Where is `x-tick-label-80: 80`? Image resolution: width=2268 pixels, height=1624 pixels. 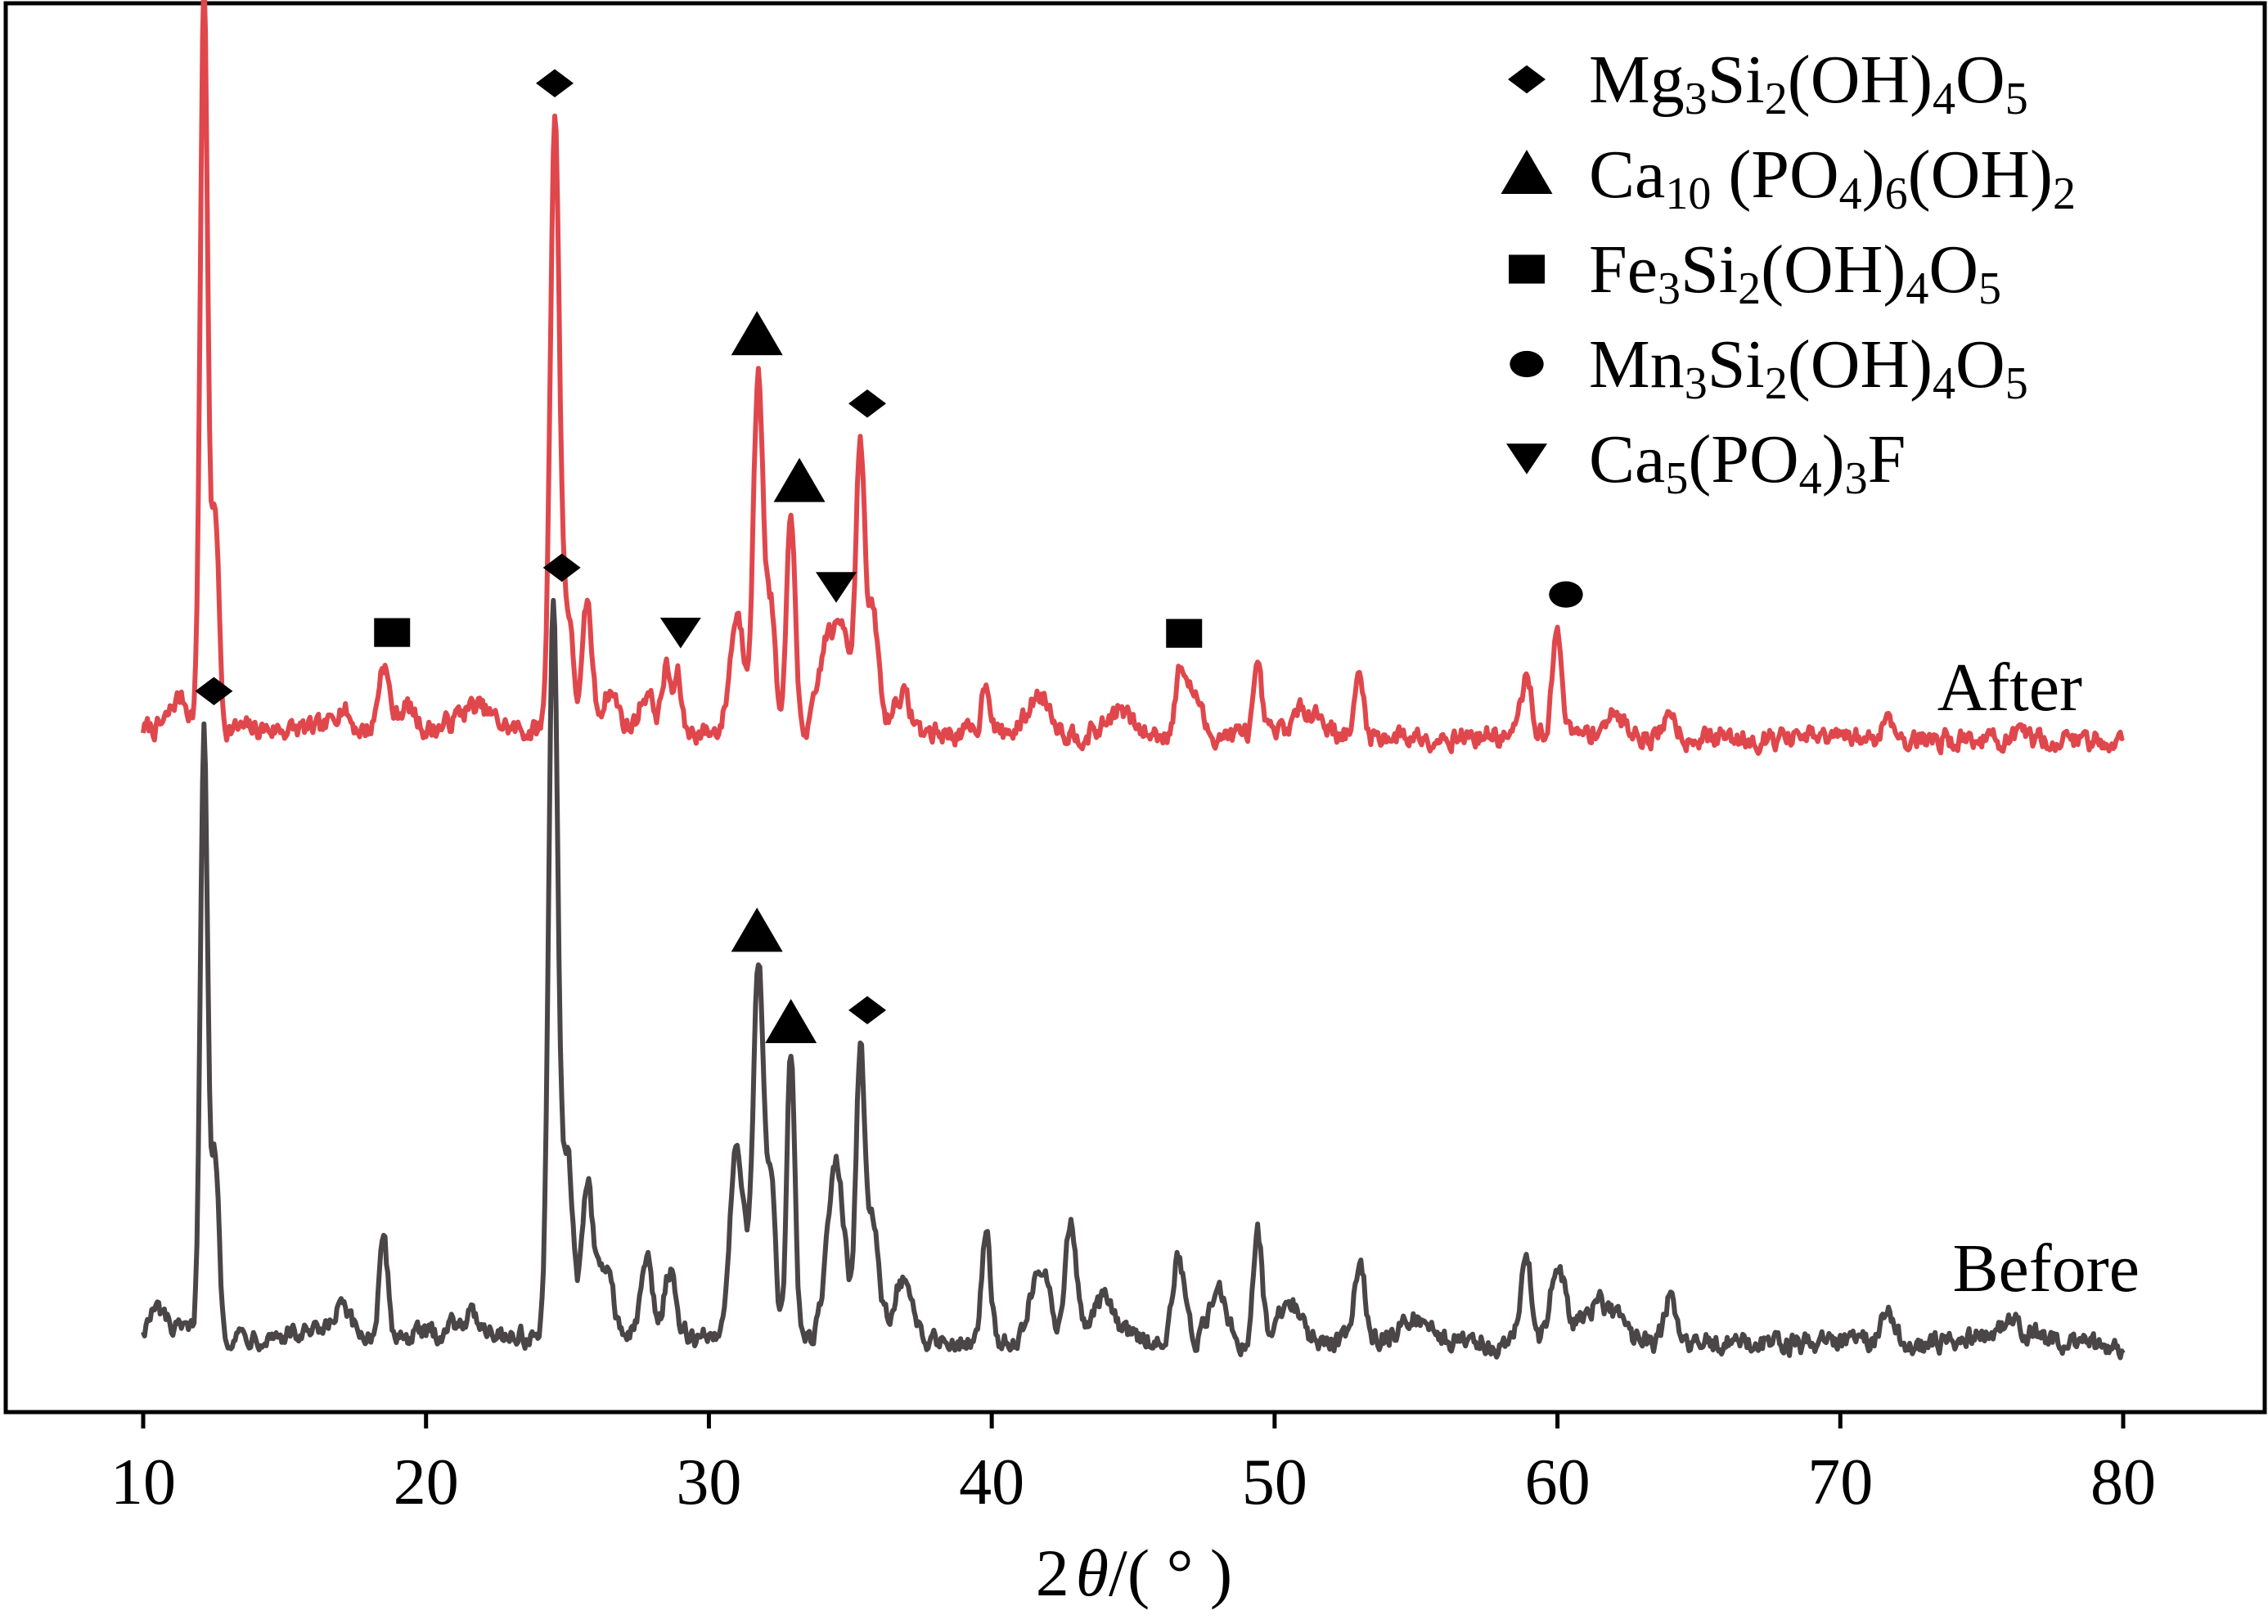
x-tick-label-80: 80 is located at coordinates (2123, 1482).